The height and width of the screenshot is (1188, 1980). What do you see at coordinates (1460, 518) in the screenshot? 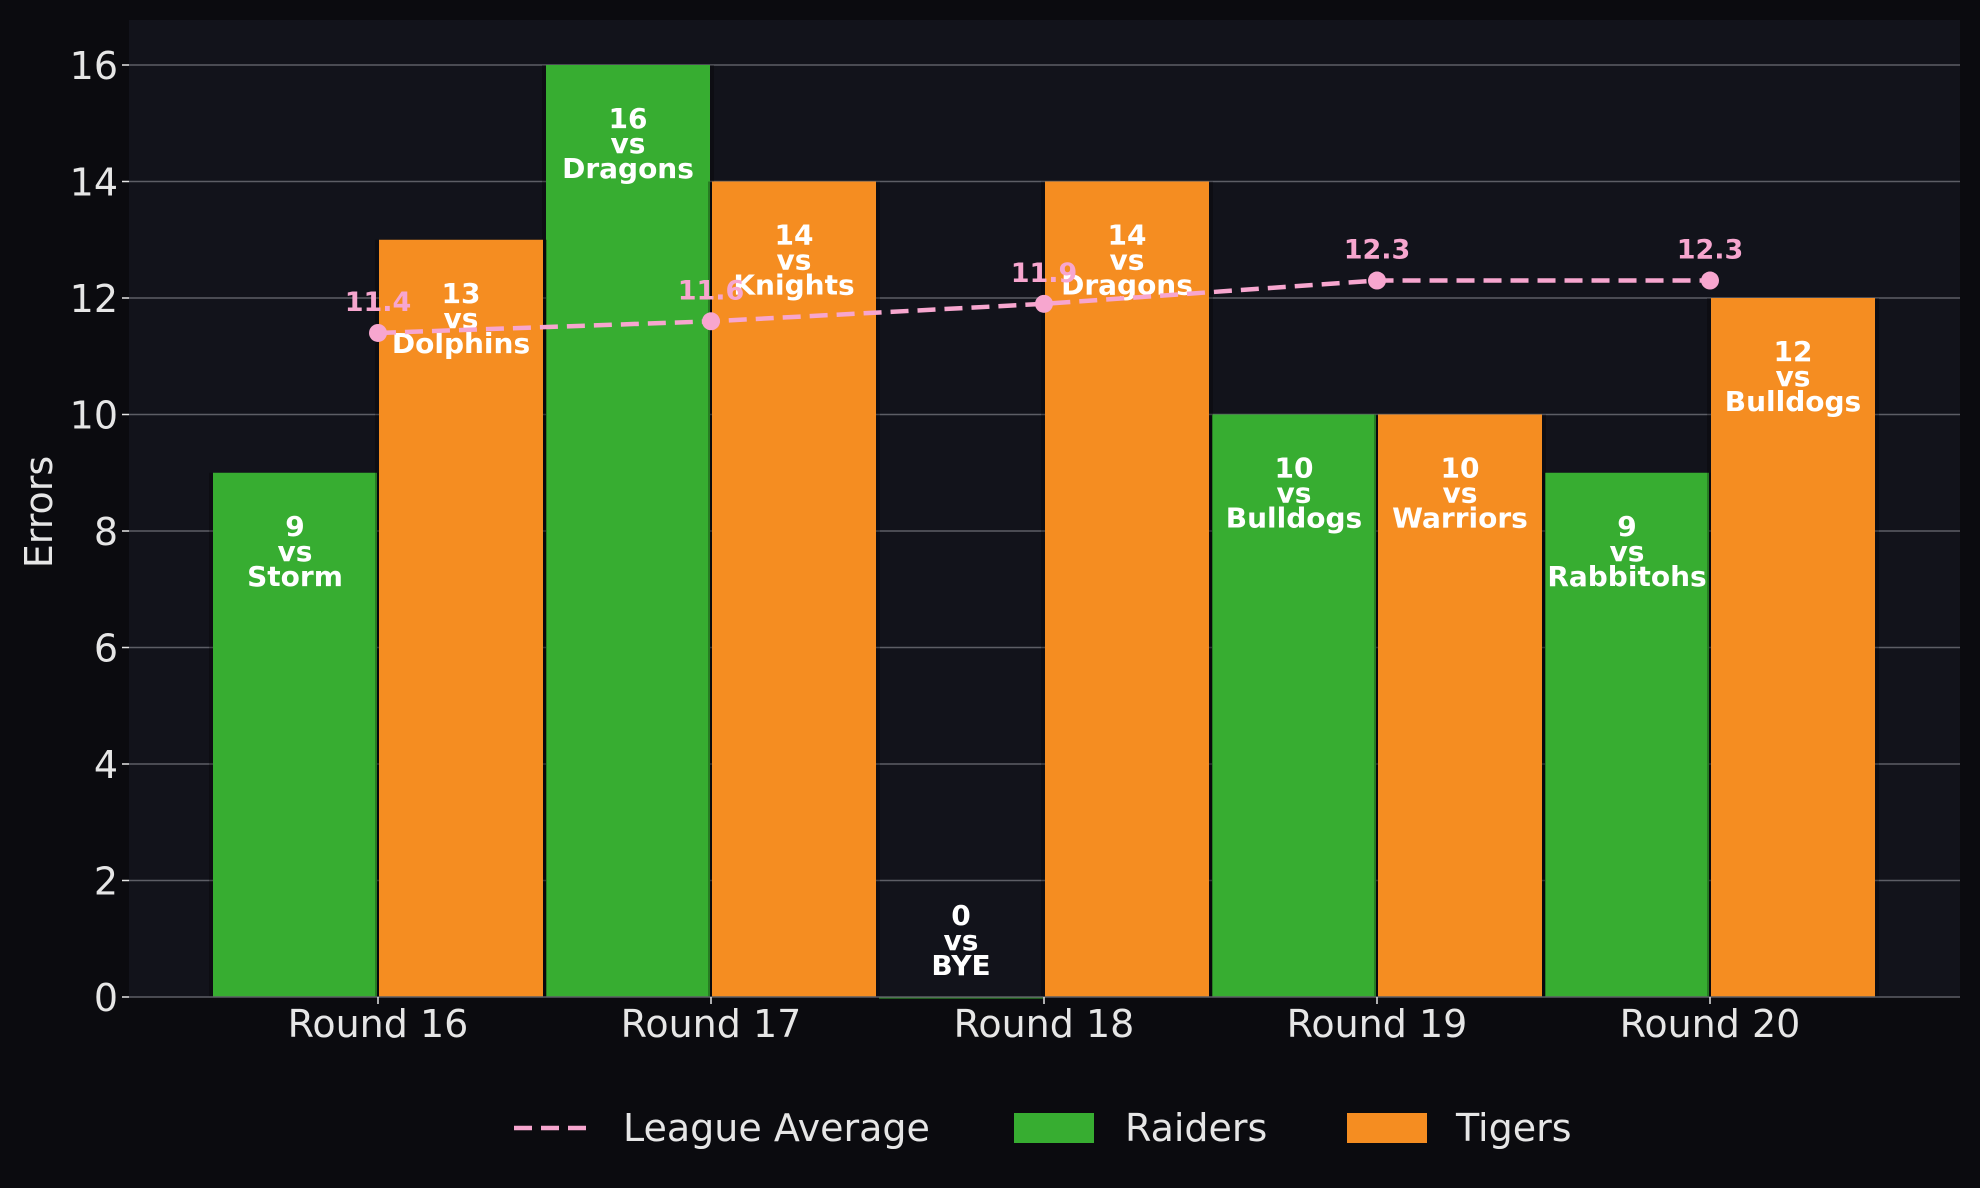
I see `bar-data-label: Warriors` at bounding box center [1460, 518].